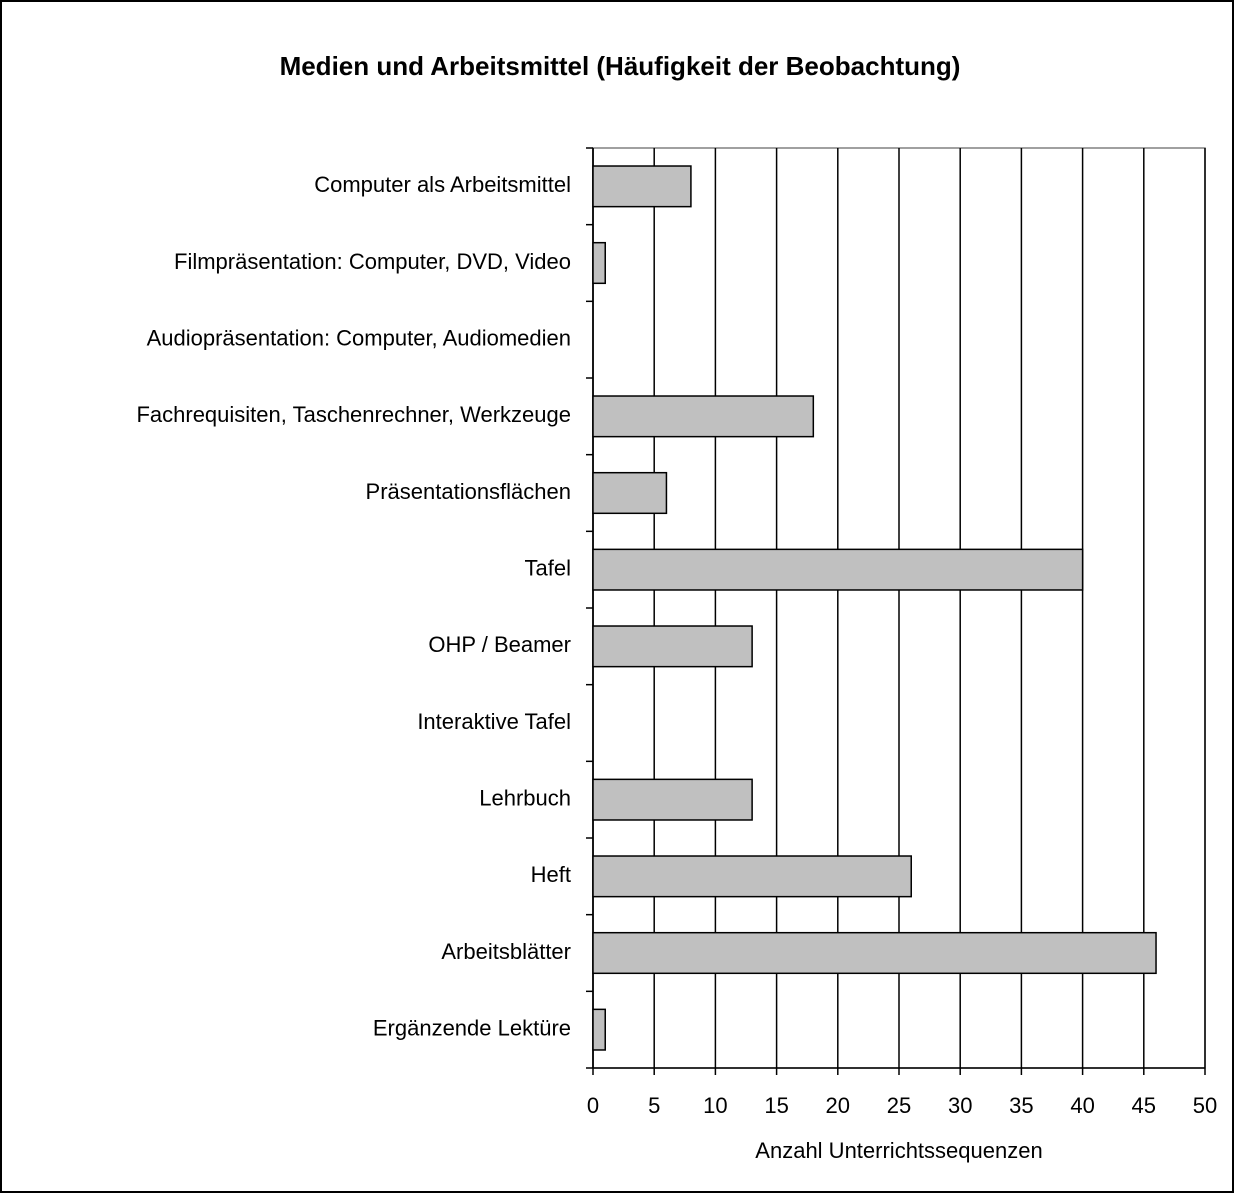 The image size is (1234, 1193). Describe the element at coordinates (499, 644) in the screenshot. I see `y-tick-label: OHP / Beamer` at that location.